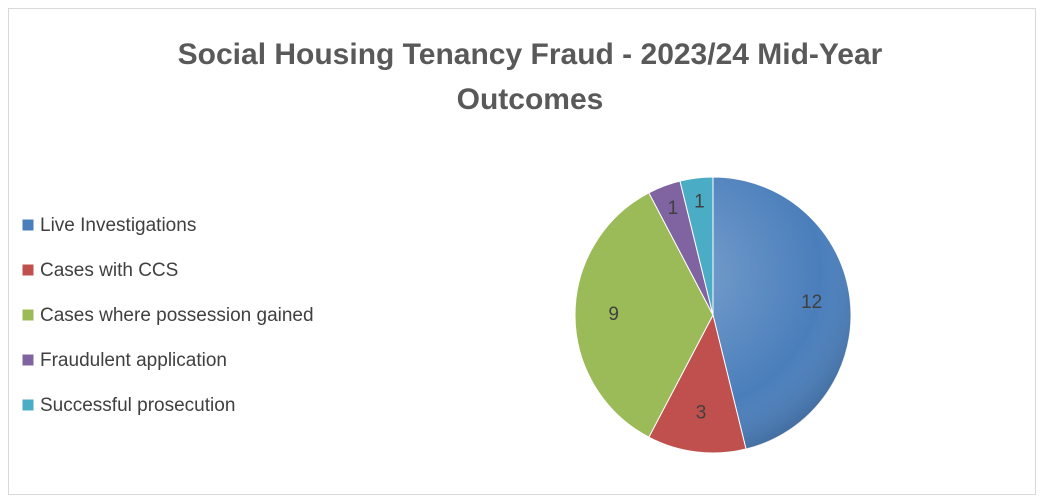 Image resolution: width=1044 pixels, height=503 pixels. Describe the element at coordinates (137, 405) in the screenshot. I see `legend-label: Successful prosecution` at that location.